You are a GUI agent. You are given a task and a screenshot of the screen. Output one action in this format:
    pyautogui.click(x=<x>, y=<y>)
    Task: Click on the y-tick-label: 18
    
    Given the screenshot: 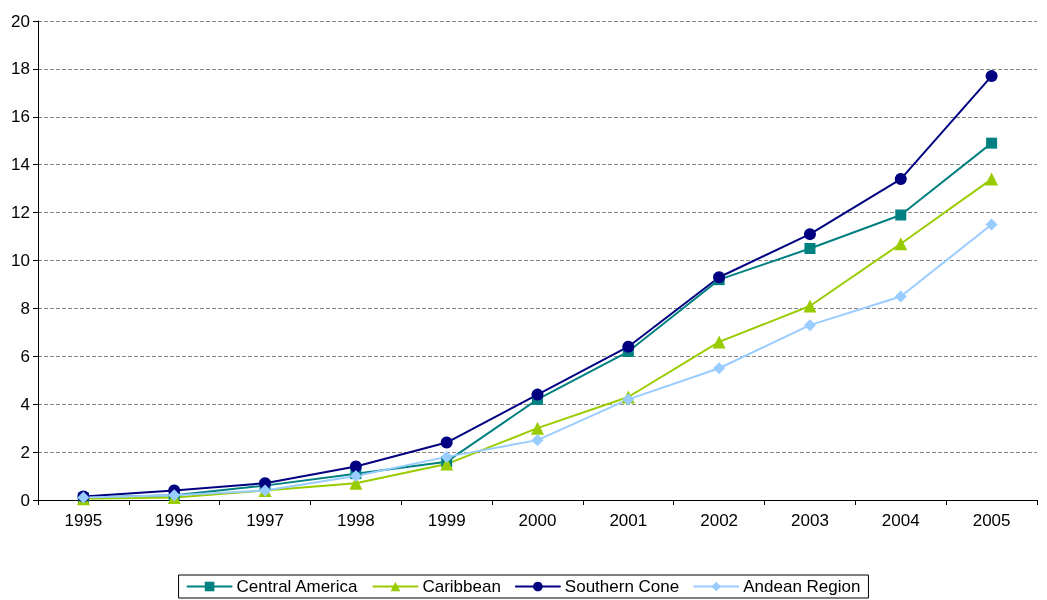 What is the action you would take?
    pyautogui.click(x=20, y=69)
    